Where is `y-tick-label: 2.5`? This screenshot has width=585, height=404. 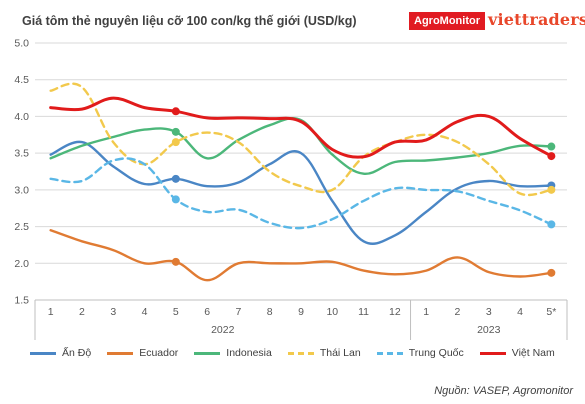
y-tick-label: 2.5 is located at coordinates (21, 227).